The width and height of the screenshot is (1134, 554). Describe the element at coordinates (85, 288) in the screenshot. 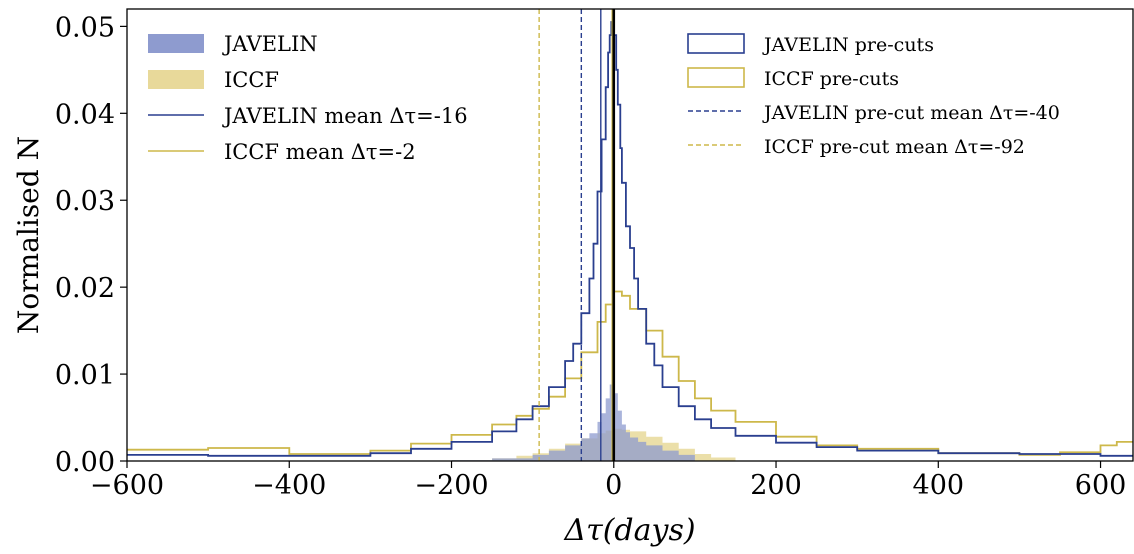

I see `y-tick-label: 0.02` at that location.